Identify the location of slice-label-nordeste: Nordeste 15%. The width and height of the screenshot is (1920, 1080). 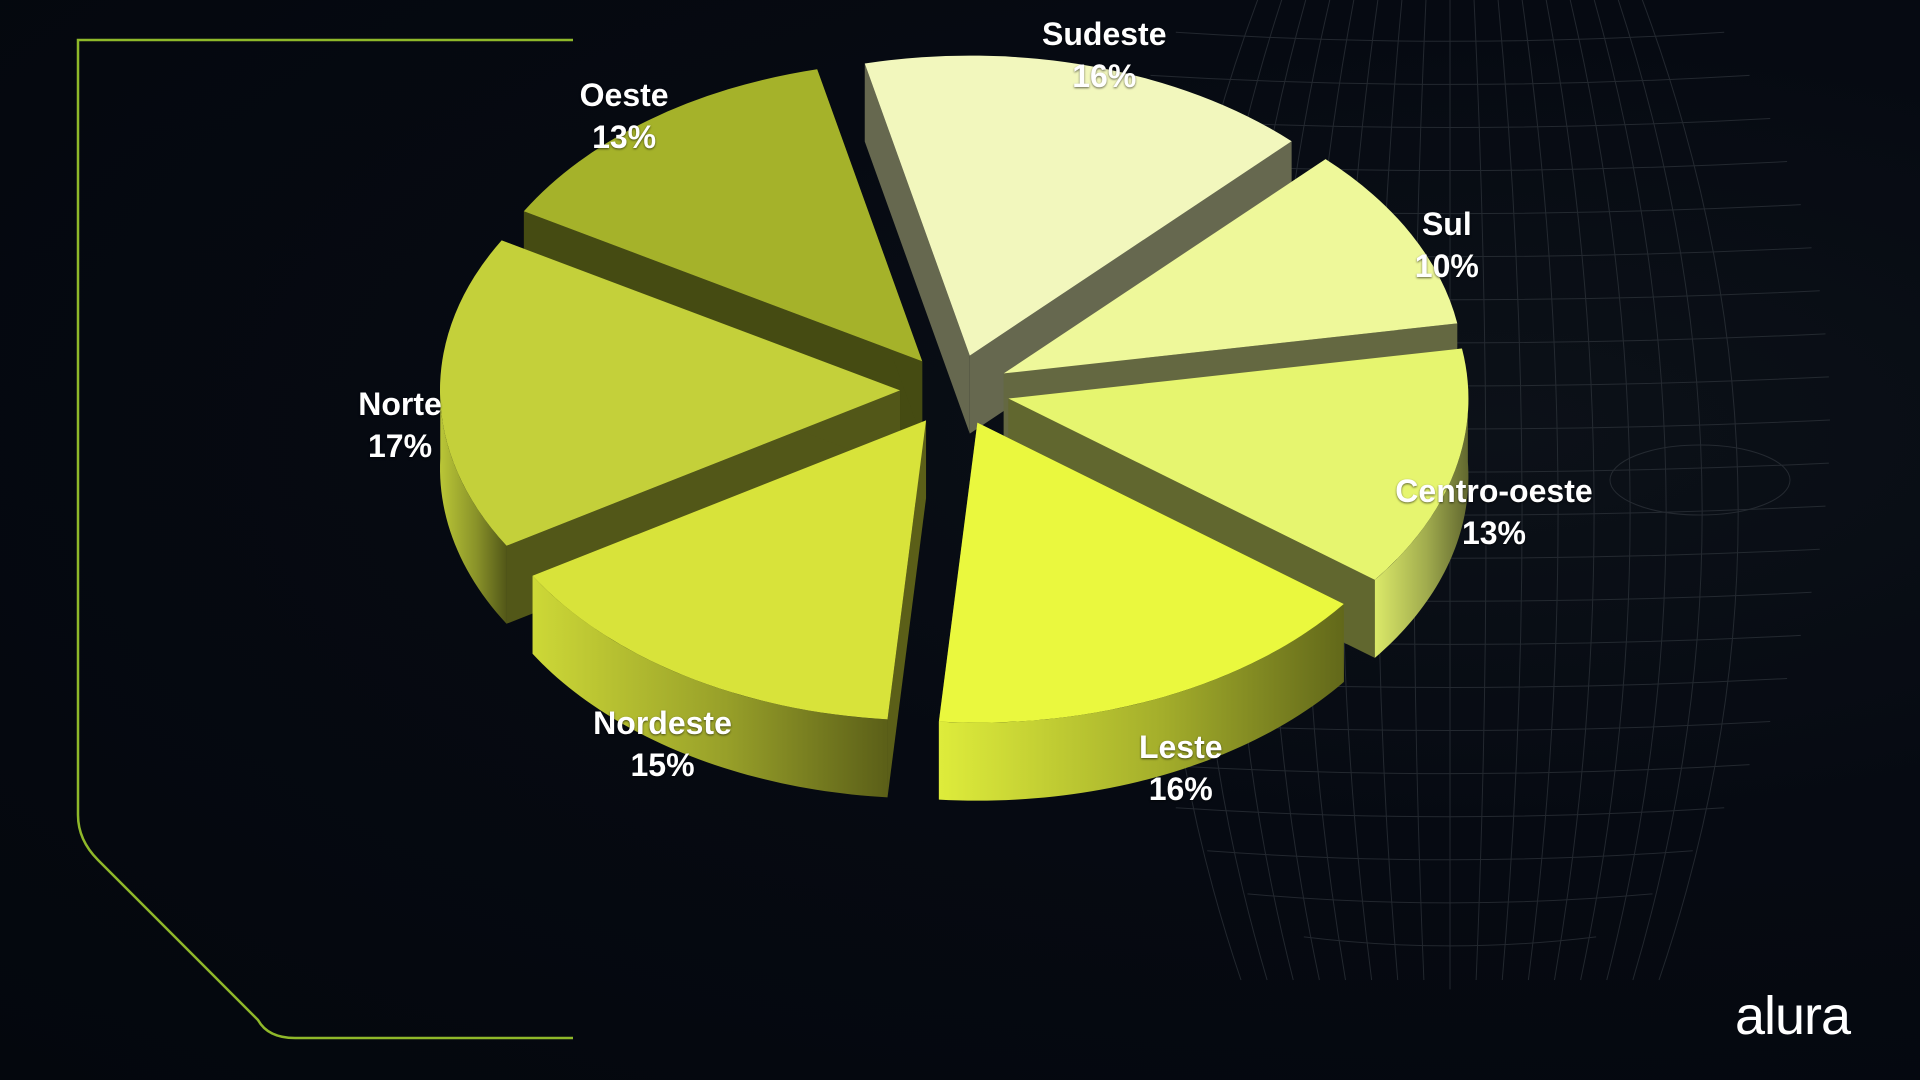
(663, 744).